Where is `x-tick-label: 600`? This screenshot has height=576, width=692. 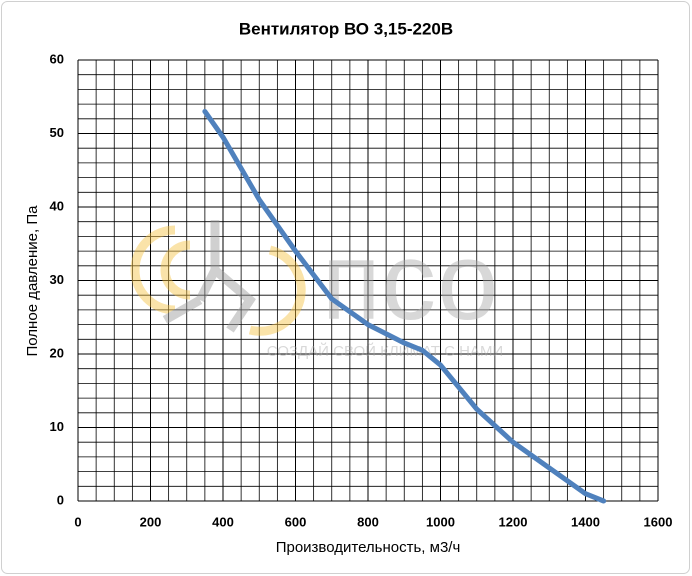 x-tick-label: 600 is located at coordinates (296, 521).